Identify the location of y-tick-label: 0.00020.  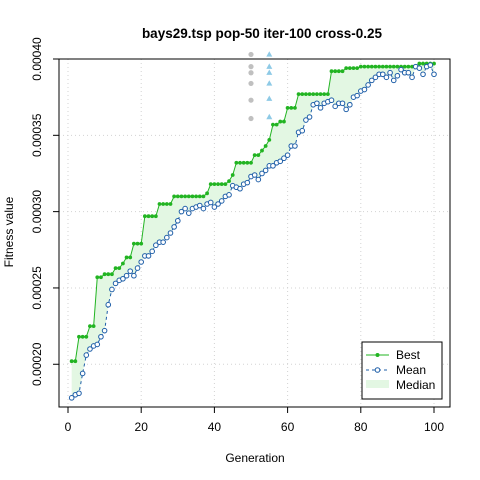
(37, 364).